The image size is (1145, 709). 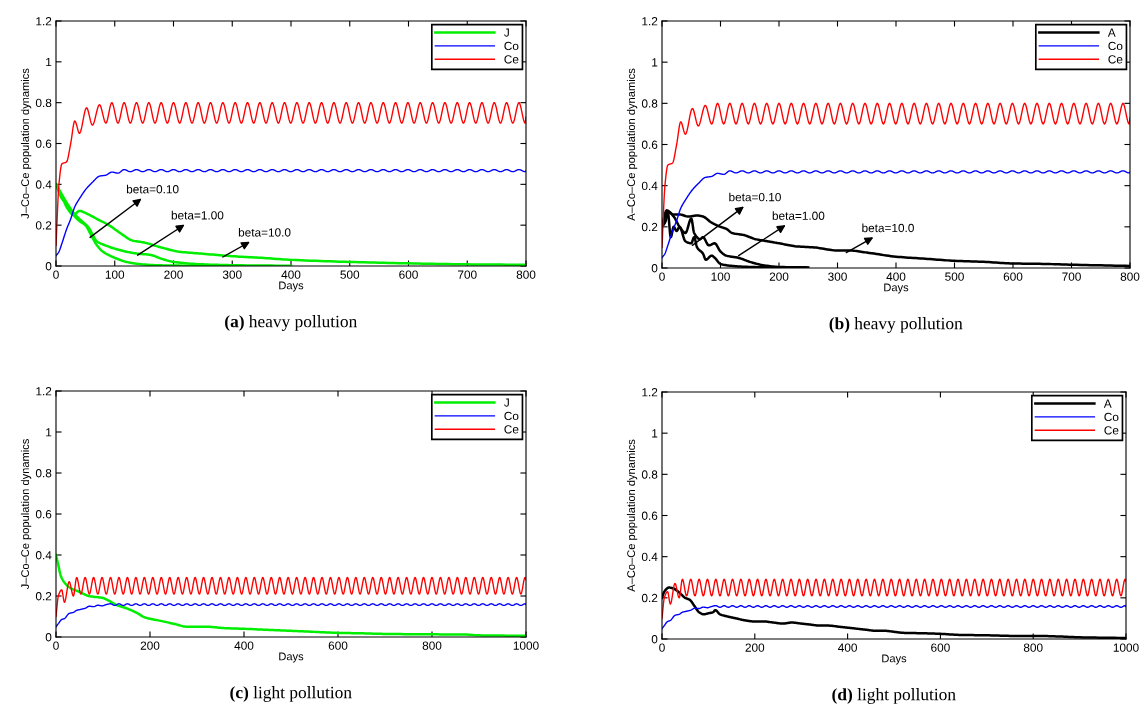 What do you see at coordinates (896, 325) in the screenshot?
I see `text: (b) heavy pollution` at bounding box center [896, 325].